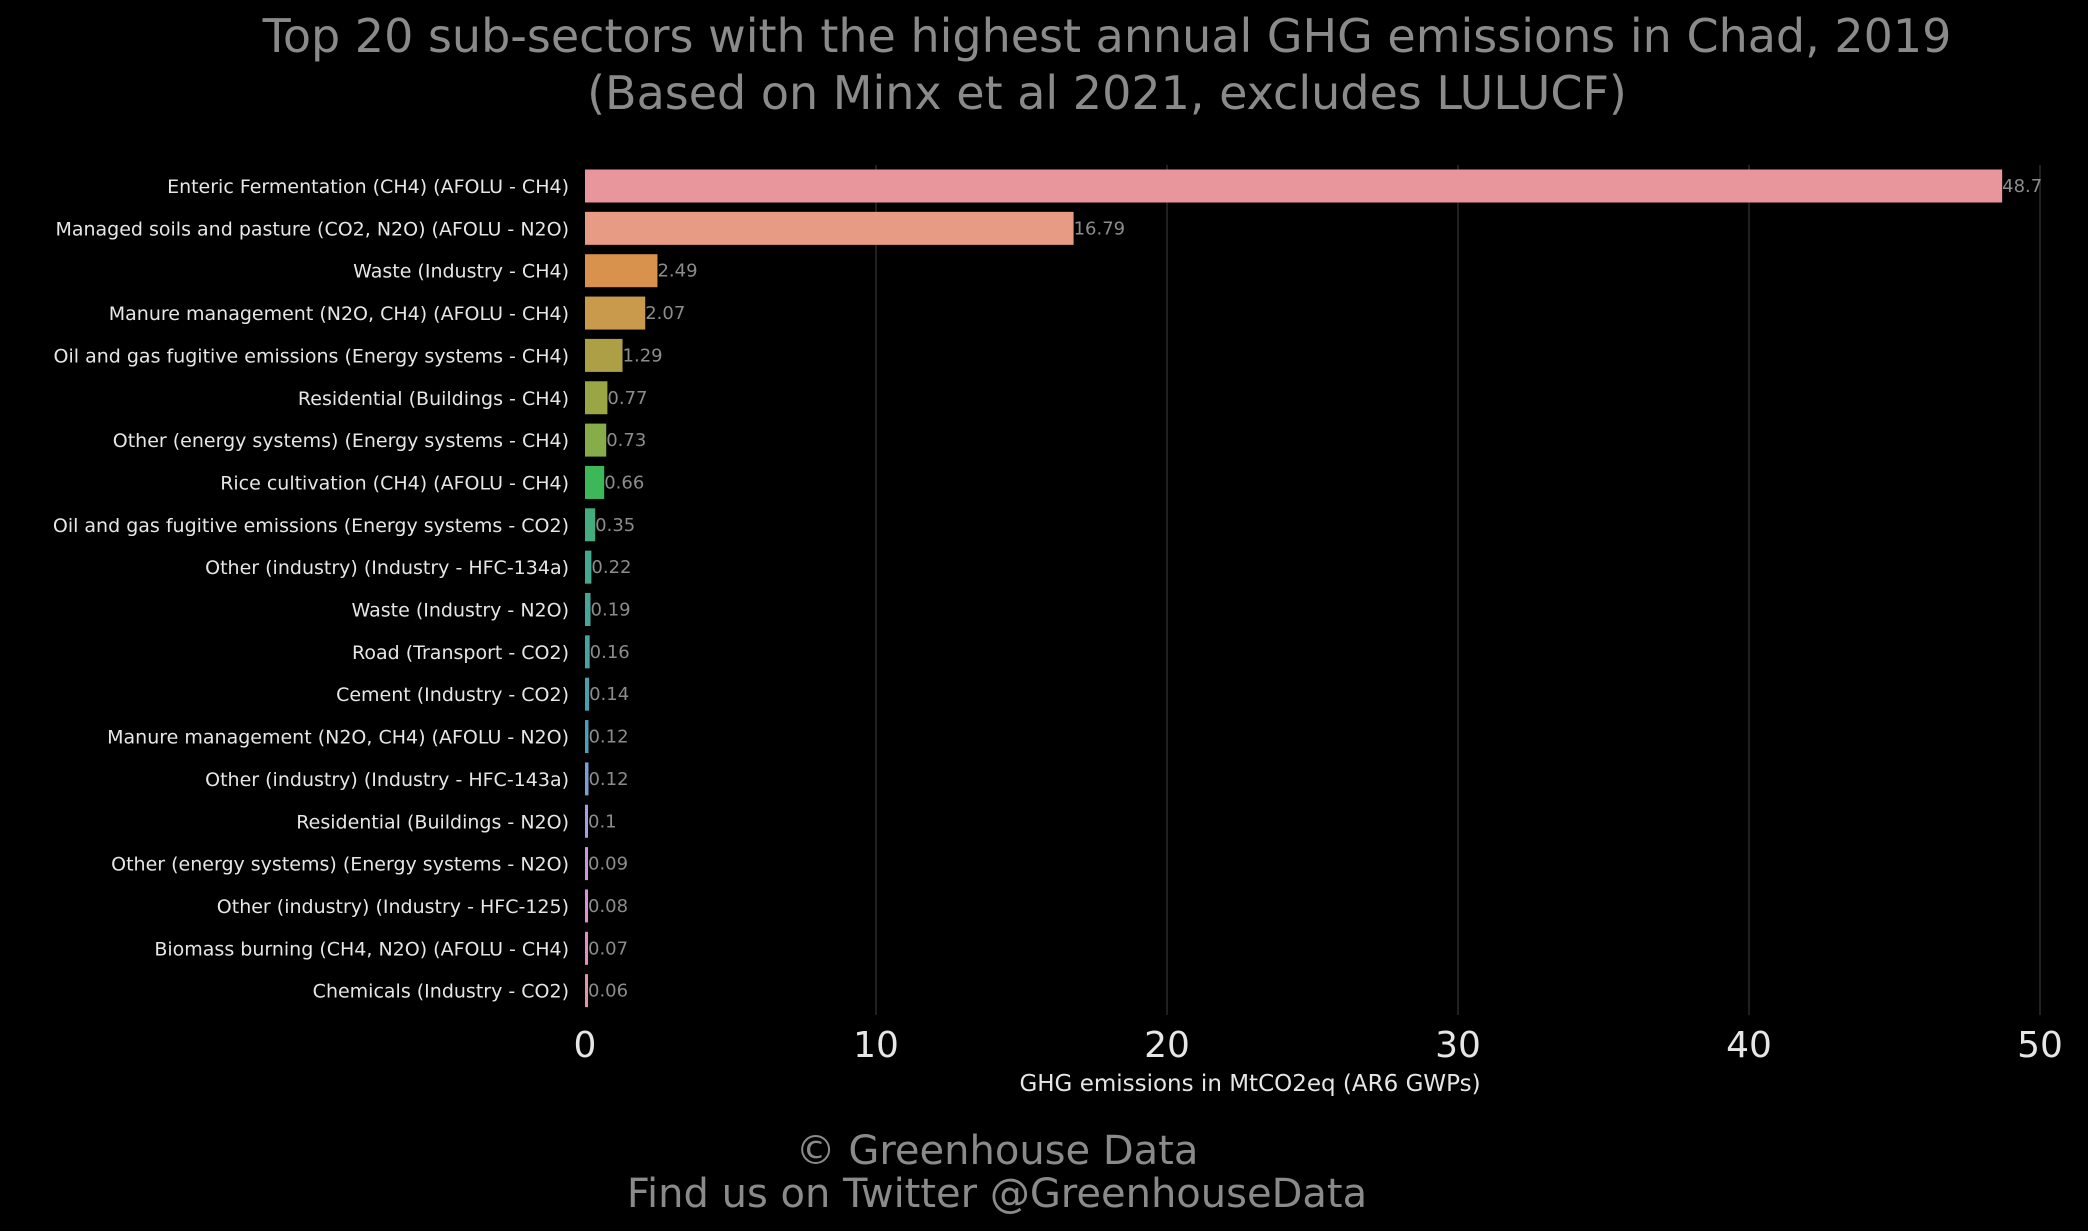 Image resolution: width=2088 pixels, height=1231 pixels. I want to click on category-label: Enteric Fermentation (CH4) (AFOLU - CH4), so click(368, 187).